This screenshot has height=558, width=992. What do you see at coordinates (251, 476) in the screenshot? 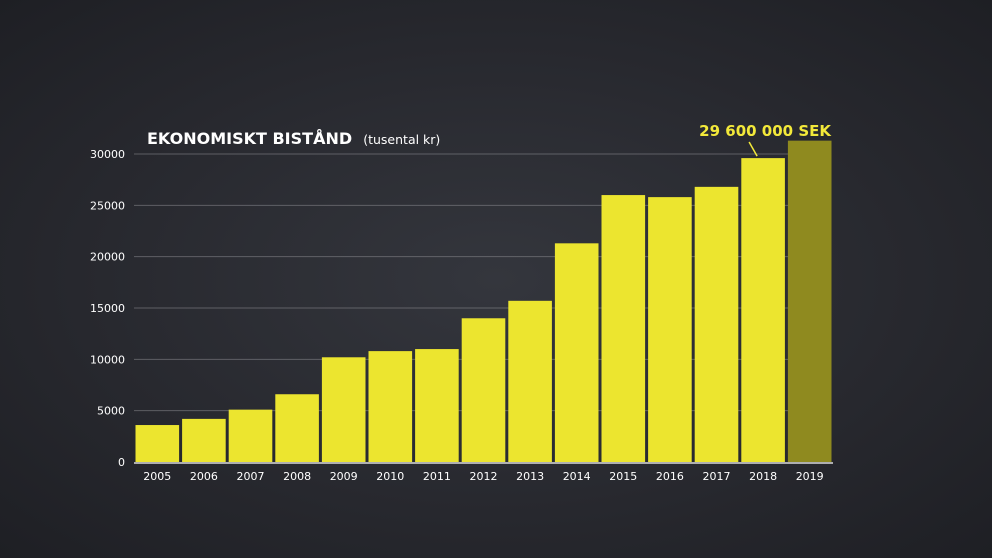
I see `x-tick-label: 2007` at bounding box center [251, 476].